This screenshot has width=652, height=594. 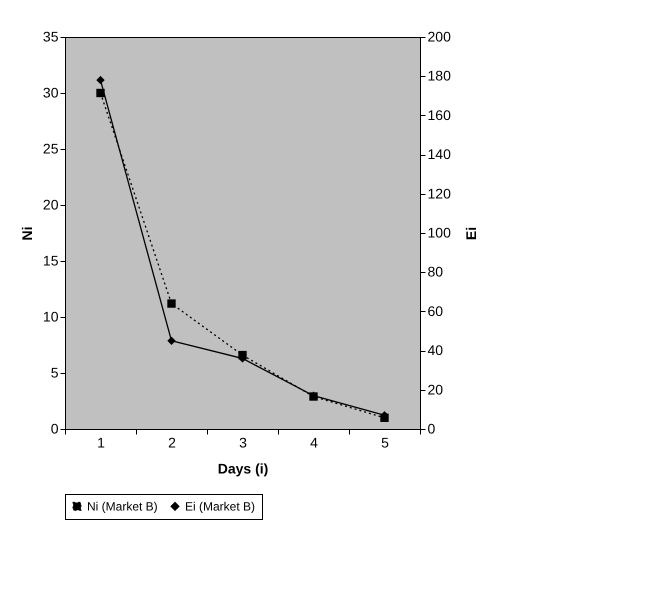 I want to click on y2-tick-label: 40, so click(x=436, y=350).